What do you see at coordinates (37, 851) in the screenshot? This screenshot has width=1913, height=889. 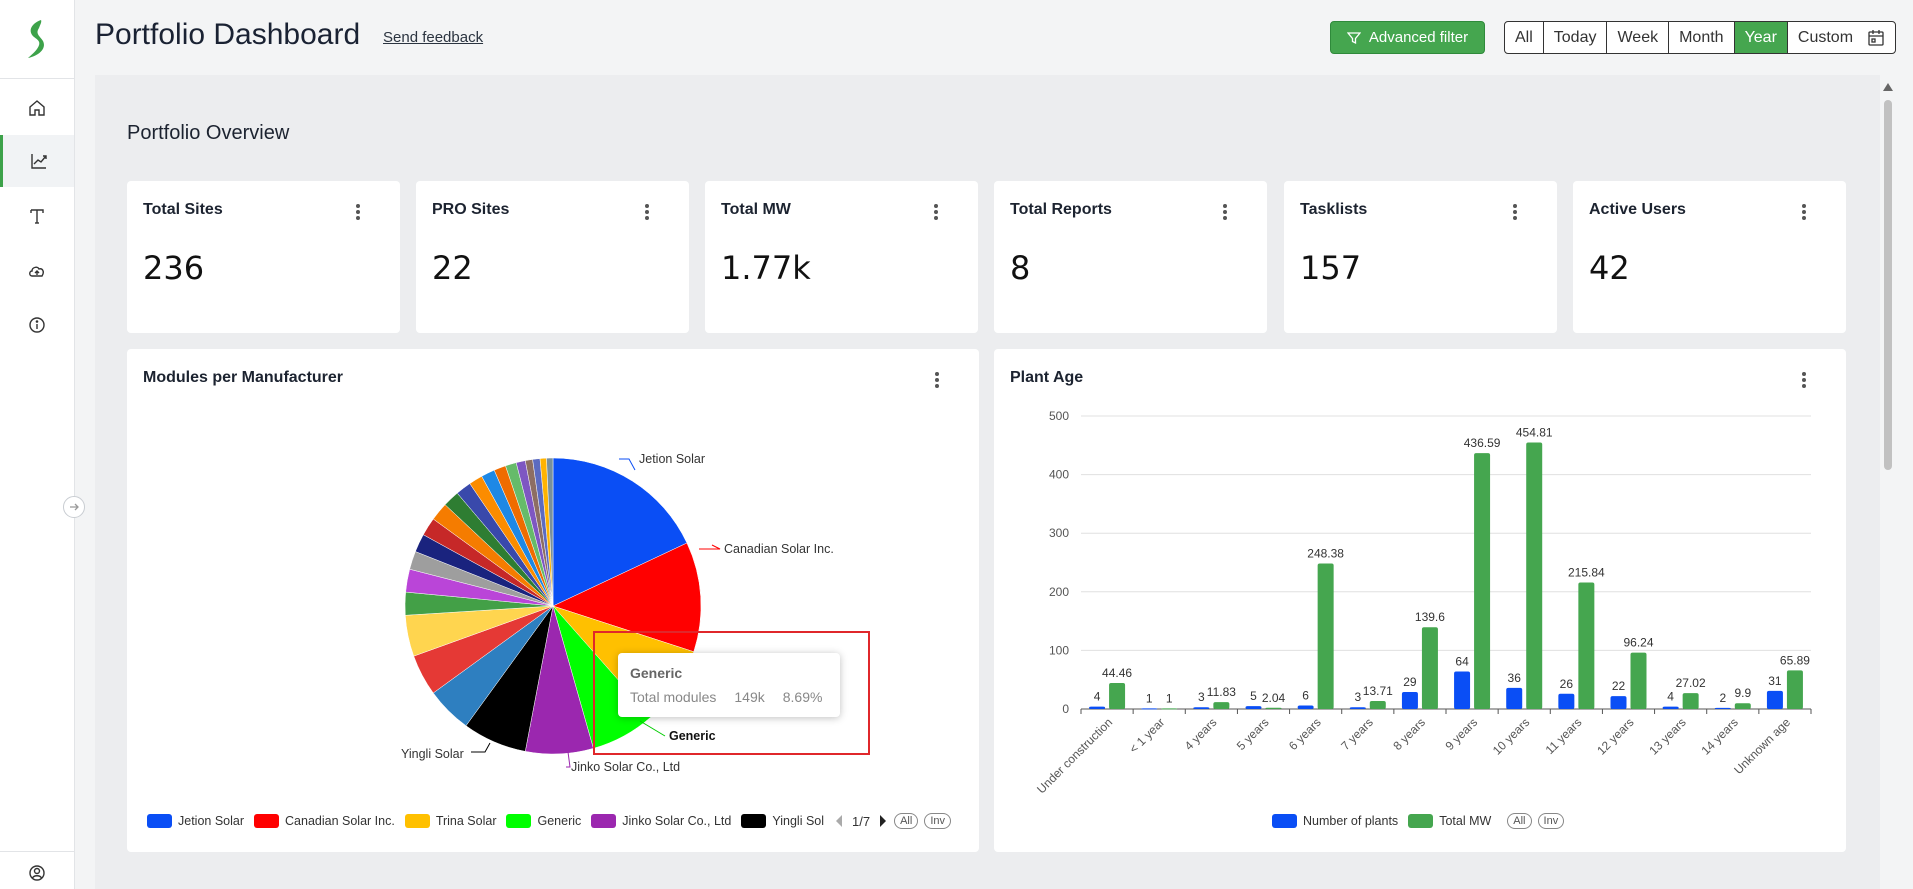 I see `sidebar-divider` at bounding box center [37, 851].